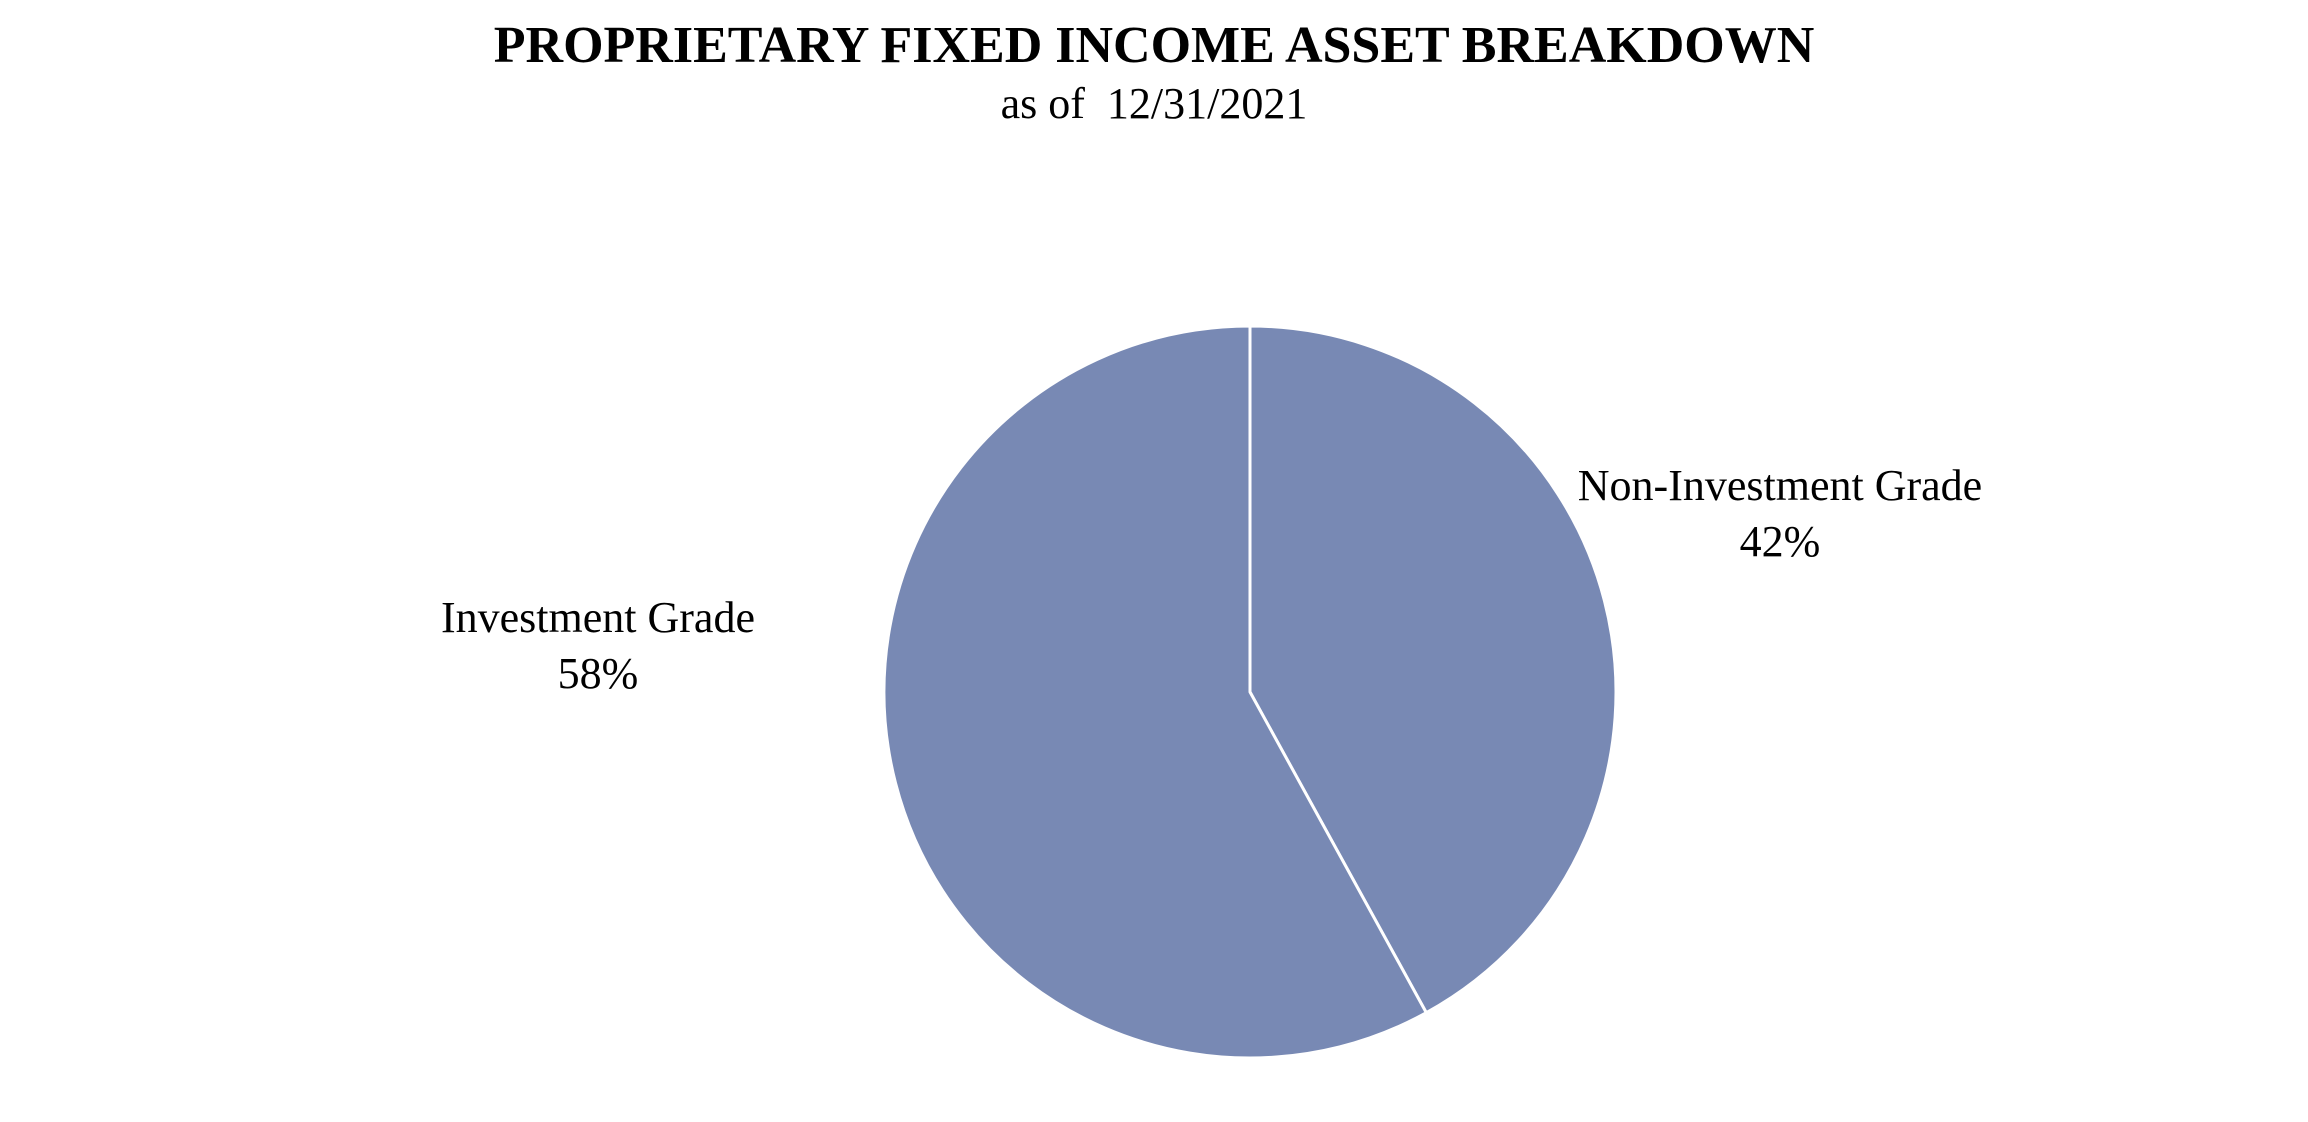 This screenshot has width=2308, height=1122. What do you see at coordinates (1780, 485) in the screenshot?
I see `slice-label-name: Non-Investment Grade` at bounding box center [1780, 485].